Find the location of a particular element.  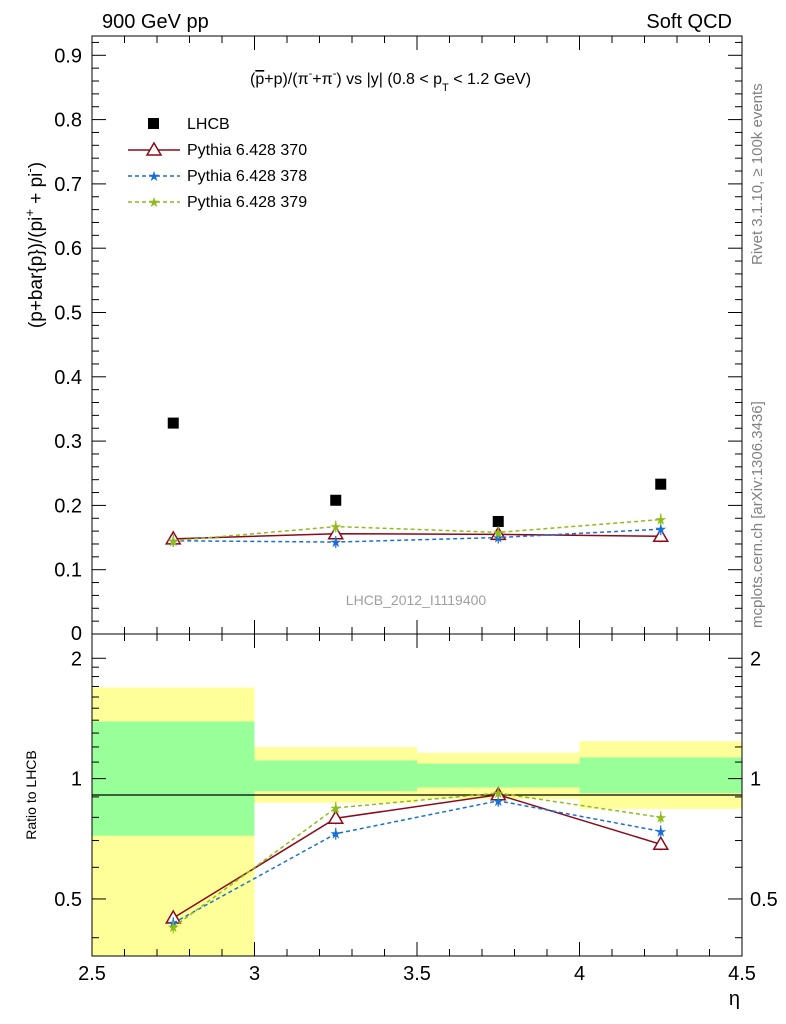

main-y-tick-label: 0.7 is located at coordinates (68, 185).